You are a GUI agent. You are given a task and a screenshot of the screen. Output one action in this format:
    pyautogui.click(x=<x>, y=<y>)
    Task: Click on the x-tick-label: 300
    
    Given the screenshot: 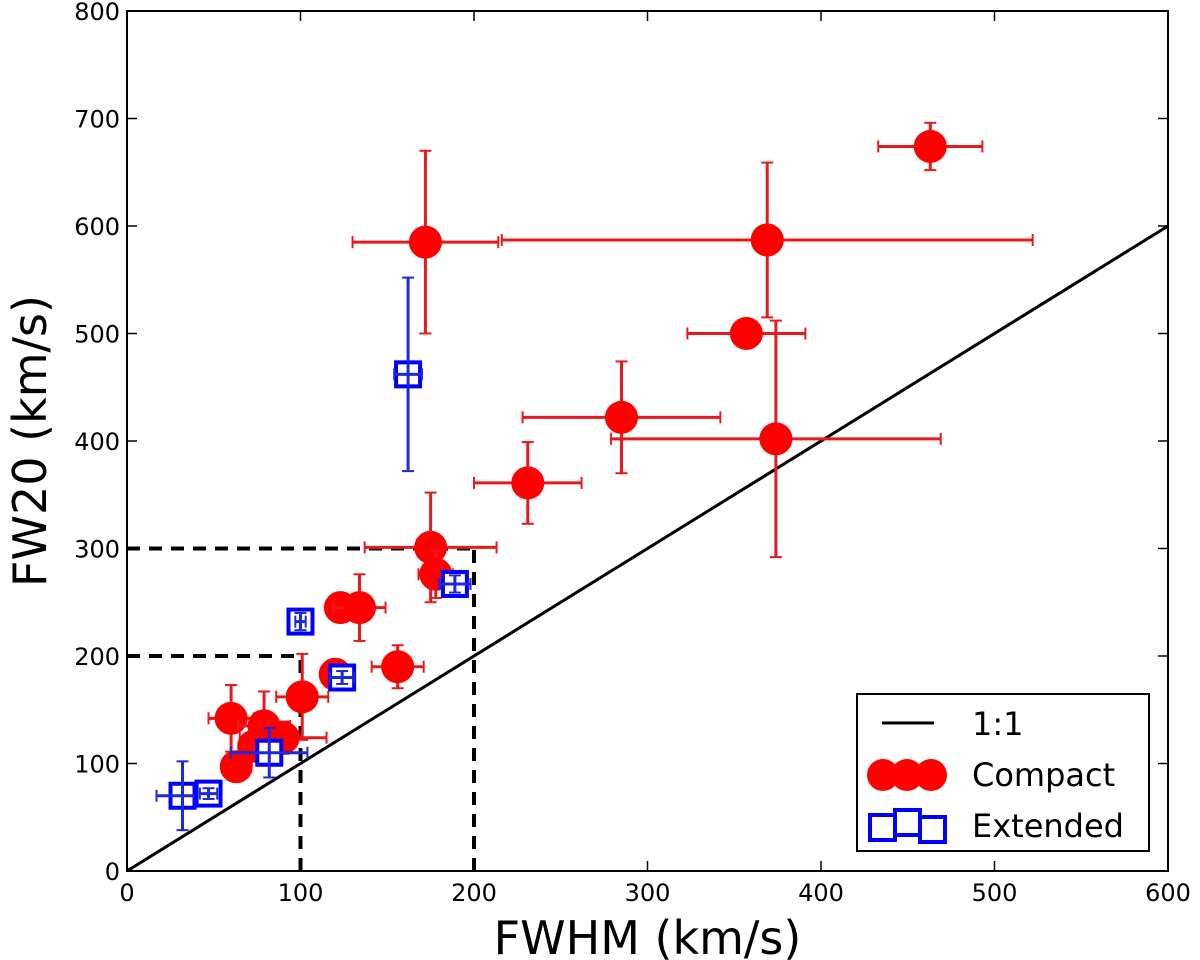 What is the action you would take?
    pyautogui.click(x=648, y=893)
    